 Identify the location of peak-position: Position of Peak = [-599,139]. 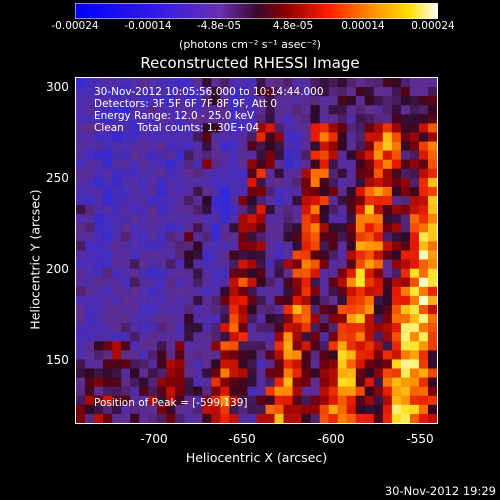
(171, 403).